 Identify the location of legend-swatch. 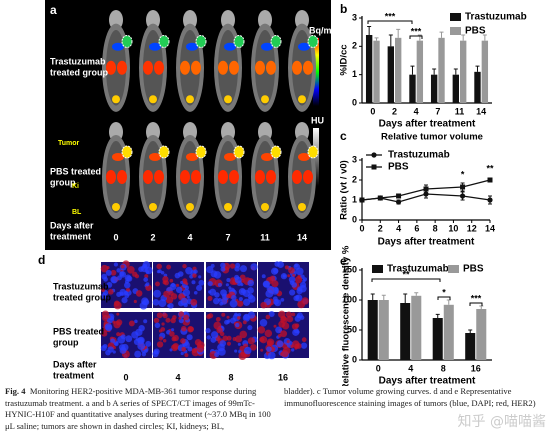
(455, 17).